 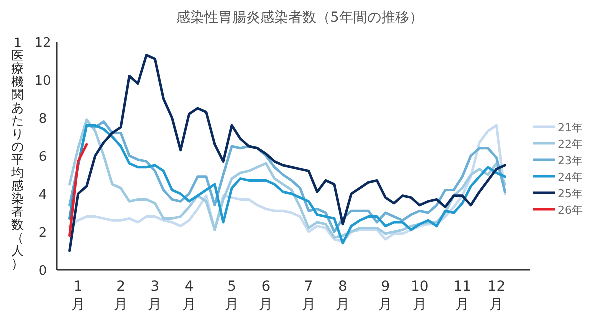 What do you see at coordinates (266, 296) in the screenshot?
I see `x-tick-label: 6月` at bounding box center [266, 296].